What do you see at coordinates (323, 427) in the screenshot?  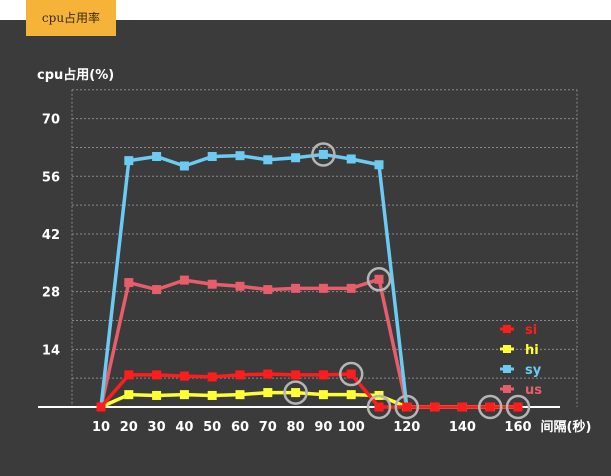 I see `x-tick-label: 90` at bounding box center [323, 427].